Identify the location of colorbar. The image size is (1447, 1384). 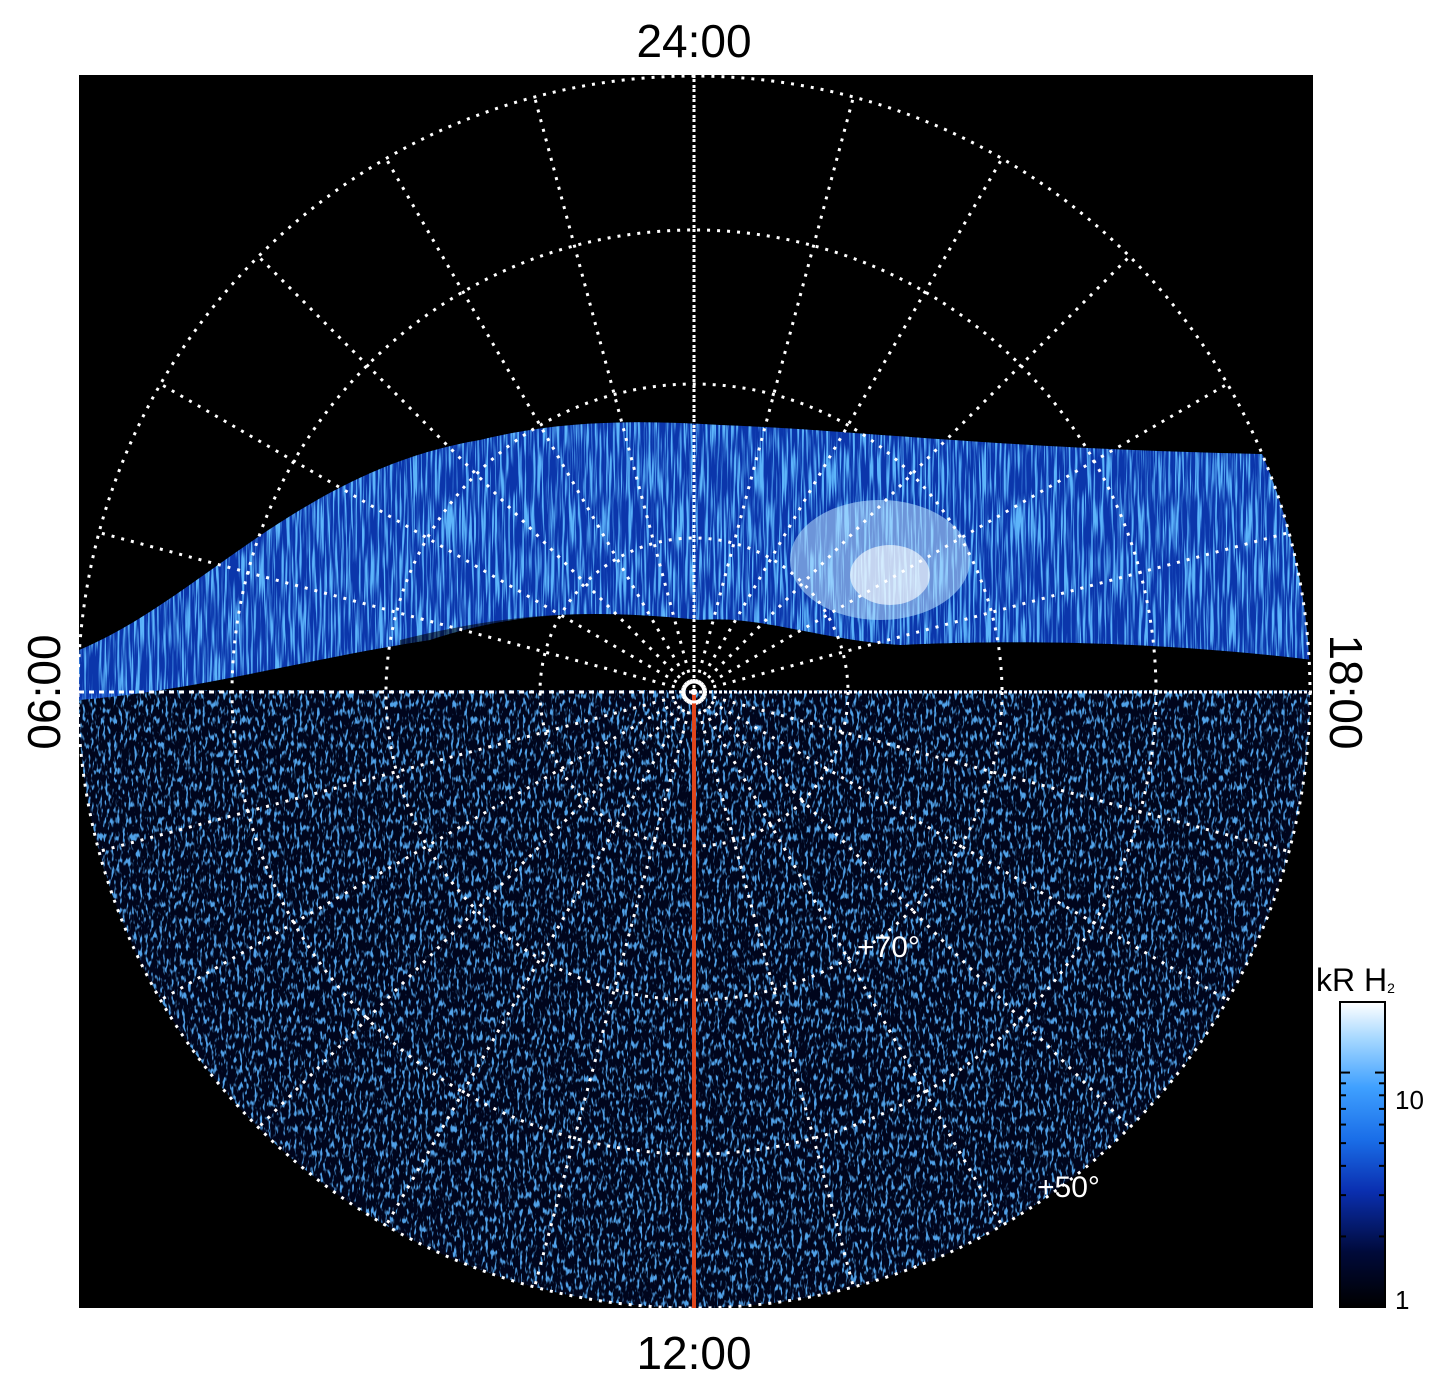
(1362, 1154).